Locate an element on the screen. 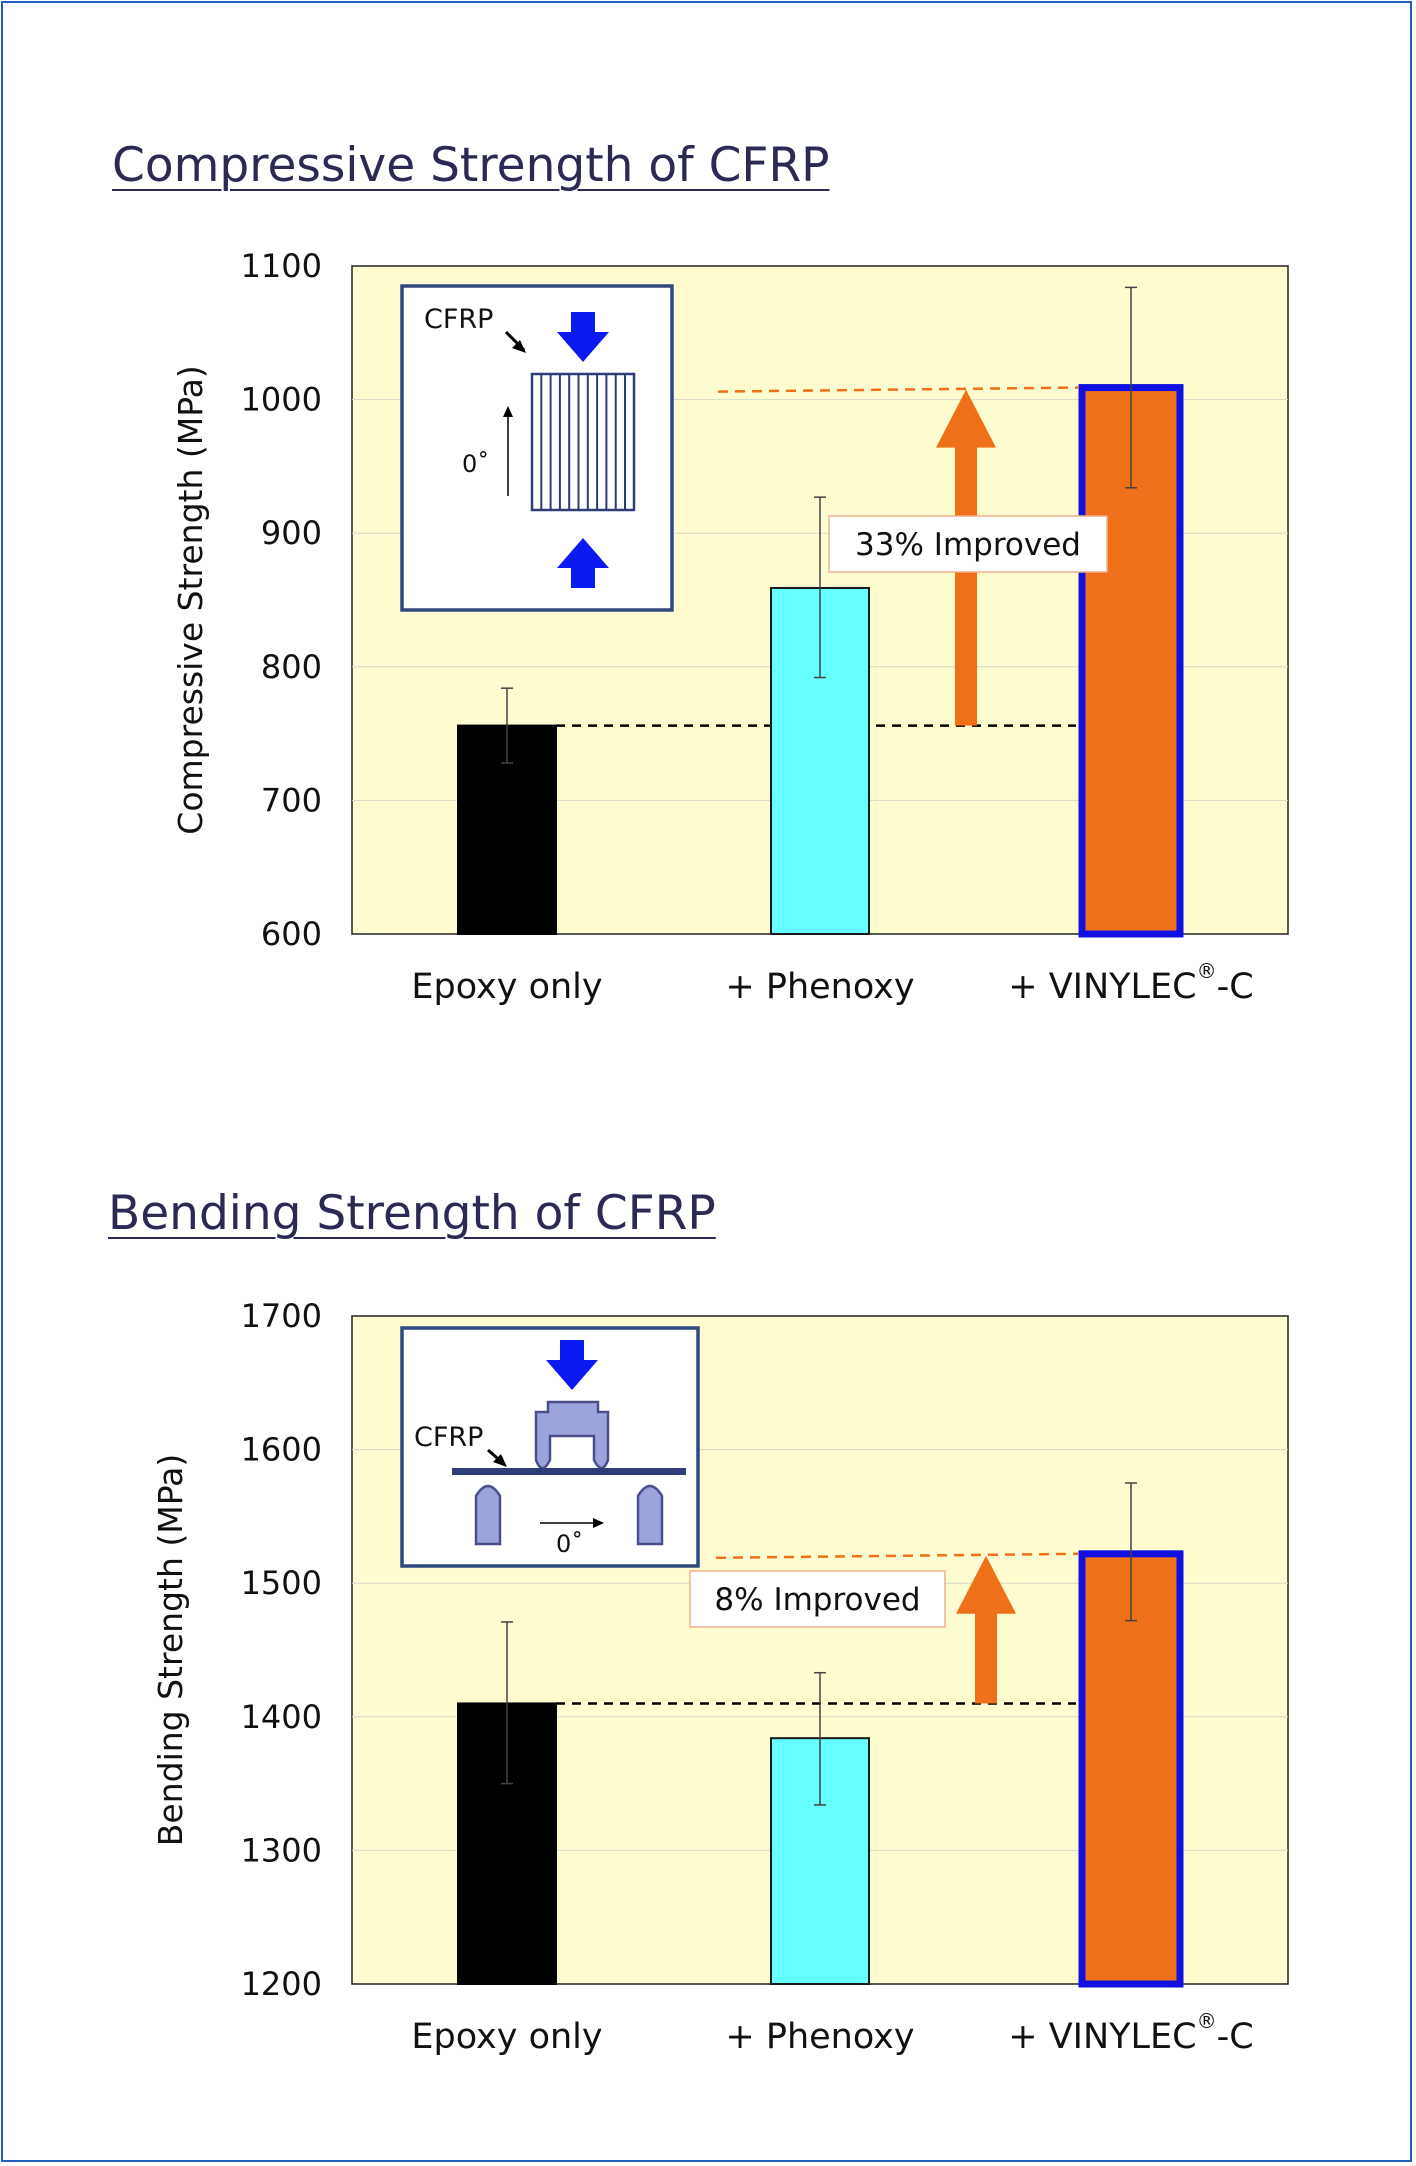  bending-test-inset: CFRP 0˚ is located at coordinates (550, 1447).